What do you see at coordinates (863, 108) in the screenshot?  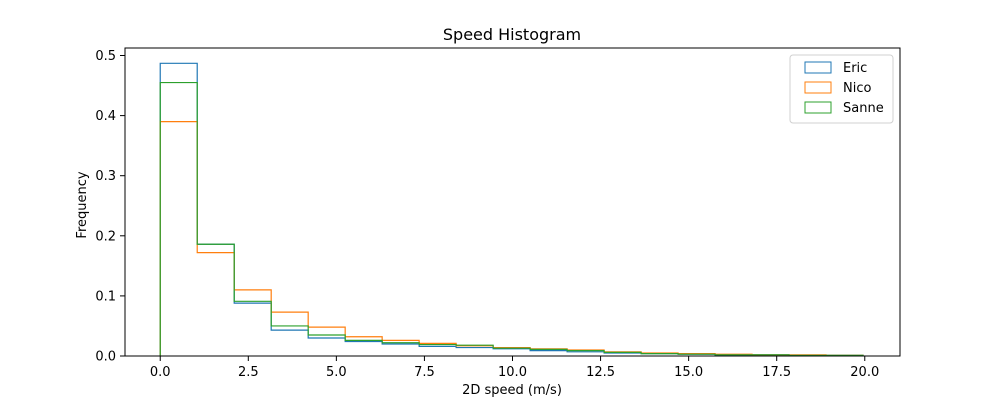 I see `legend-label-sanne: Sanne` at bounding box center [863, 108].